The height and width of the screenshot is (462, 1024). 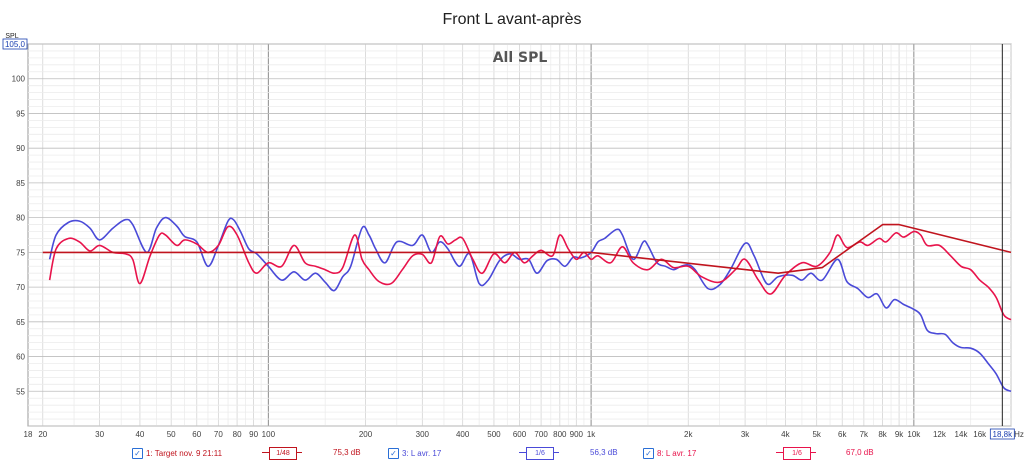 I want to click on x-tick-label: 20, so click(x=42, y=434).